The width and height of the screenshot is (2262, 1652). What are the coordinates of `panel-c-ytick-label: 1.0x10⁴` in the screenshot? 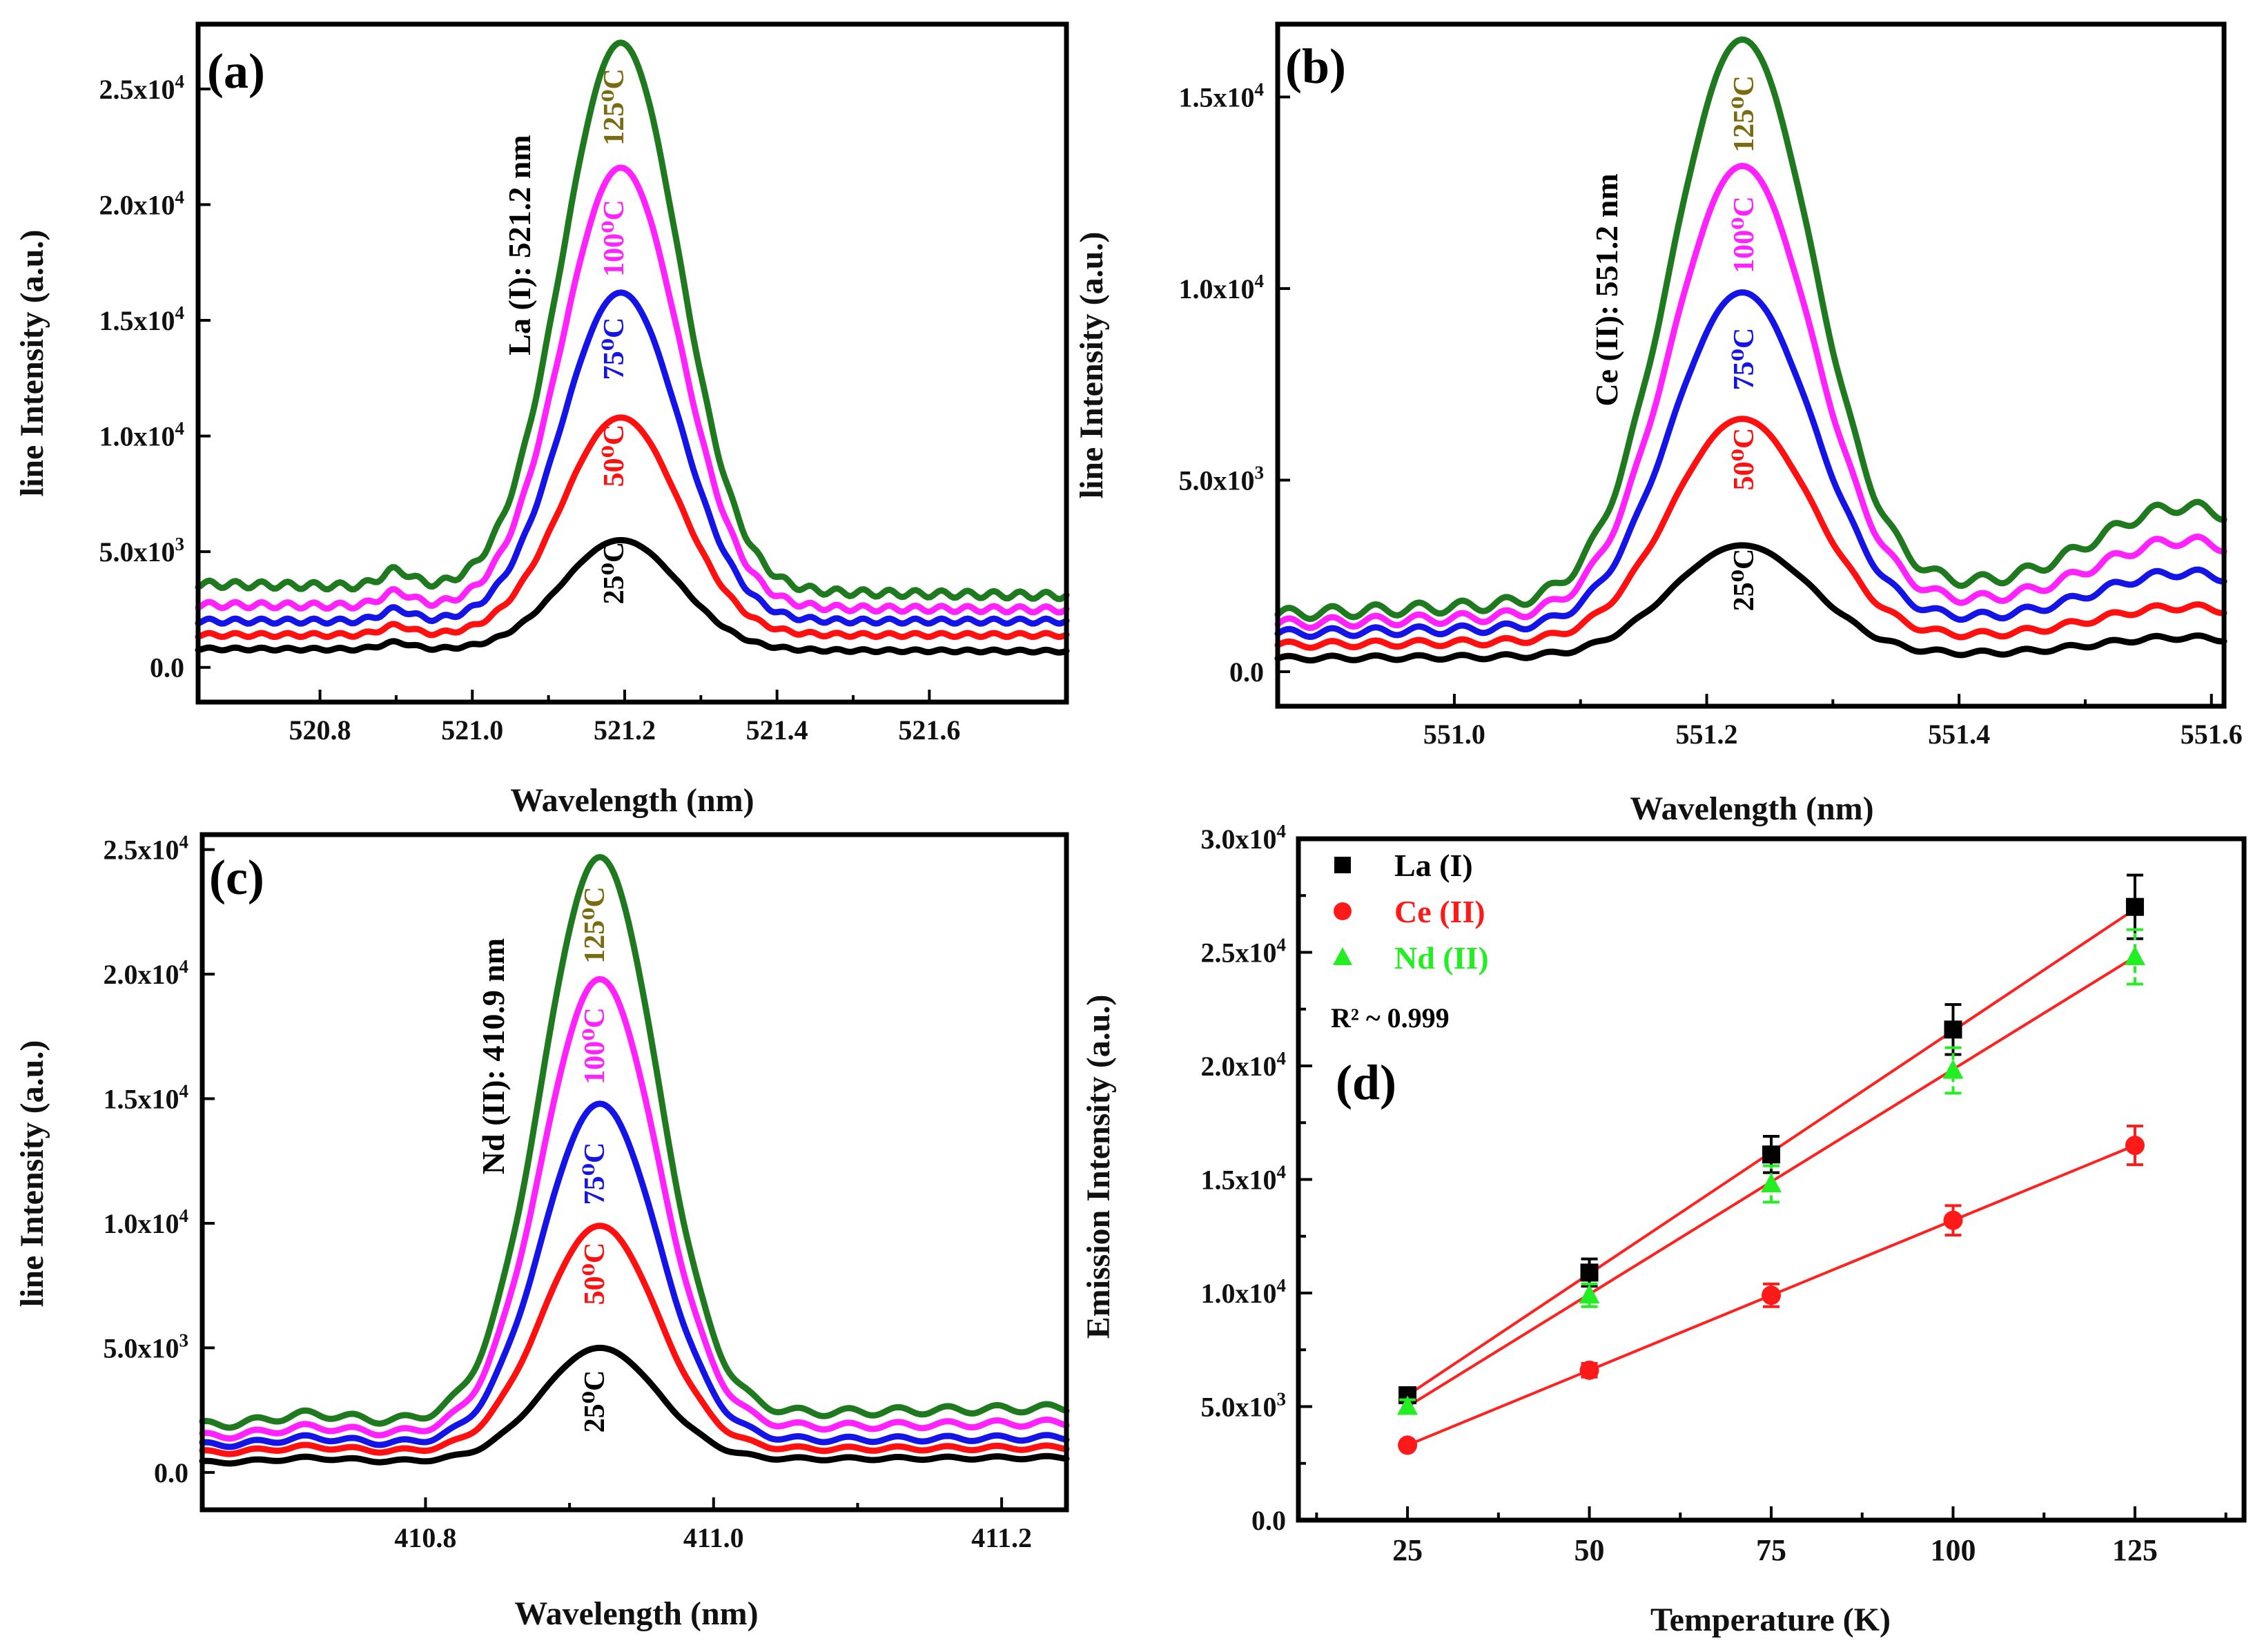 It's located at (146, 1222).